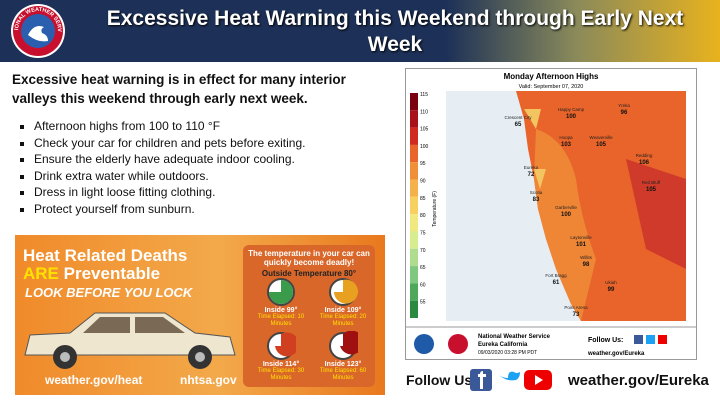 Image resolution: width=720 pixels, height=405 pixels. What do you see at coordinates (551, 87) in the screenshot?
I see `map-valid: Valid: September 07, 2020` at bounding box center [551, 87].